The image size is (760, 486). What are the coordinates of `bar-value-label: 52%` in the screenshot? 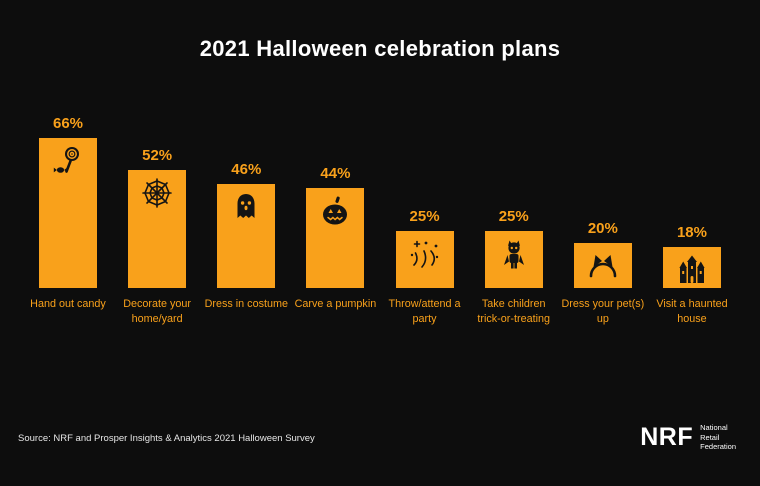 It's located at (157, 155).